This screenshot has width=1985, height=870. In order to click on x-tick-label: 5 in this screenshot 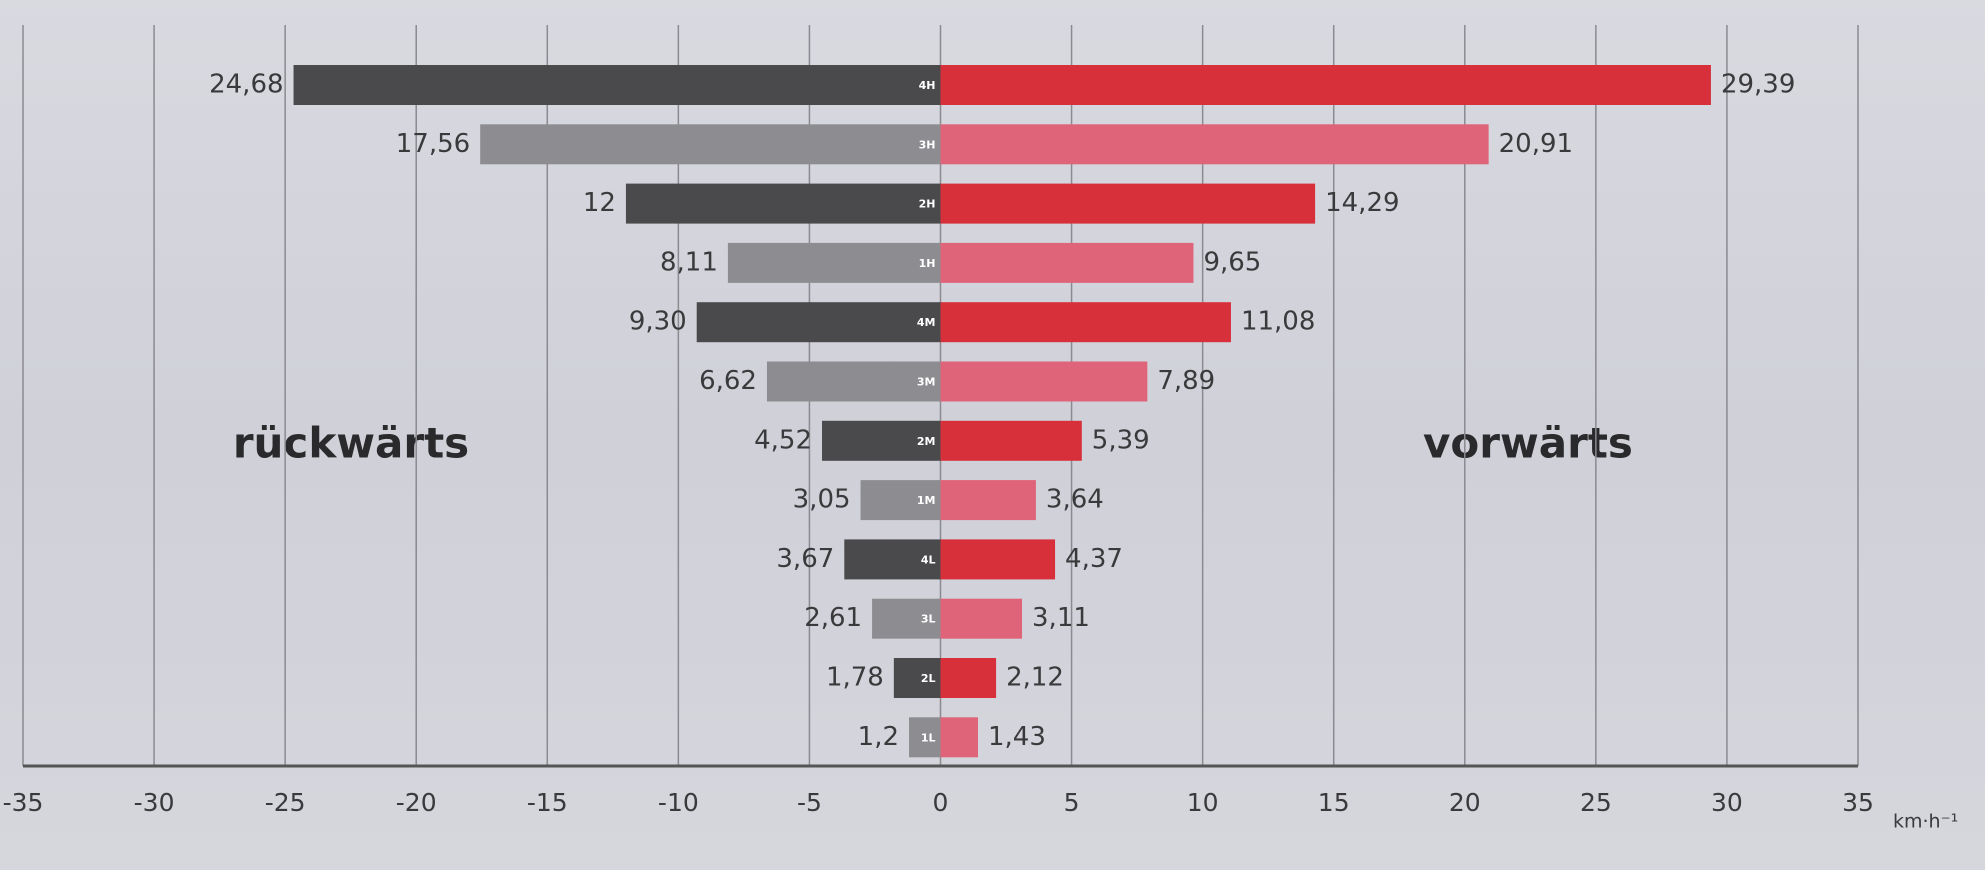, I will do `click(1072, 802)`.